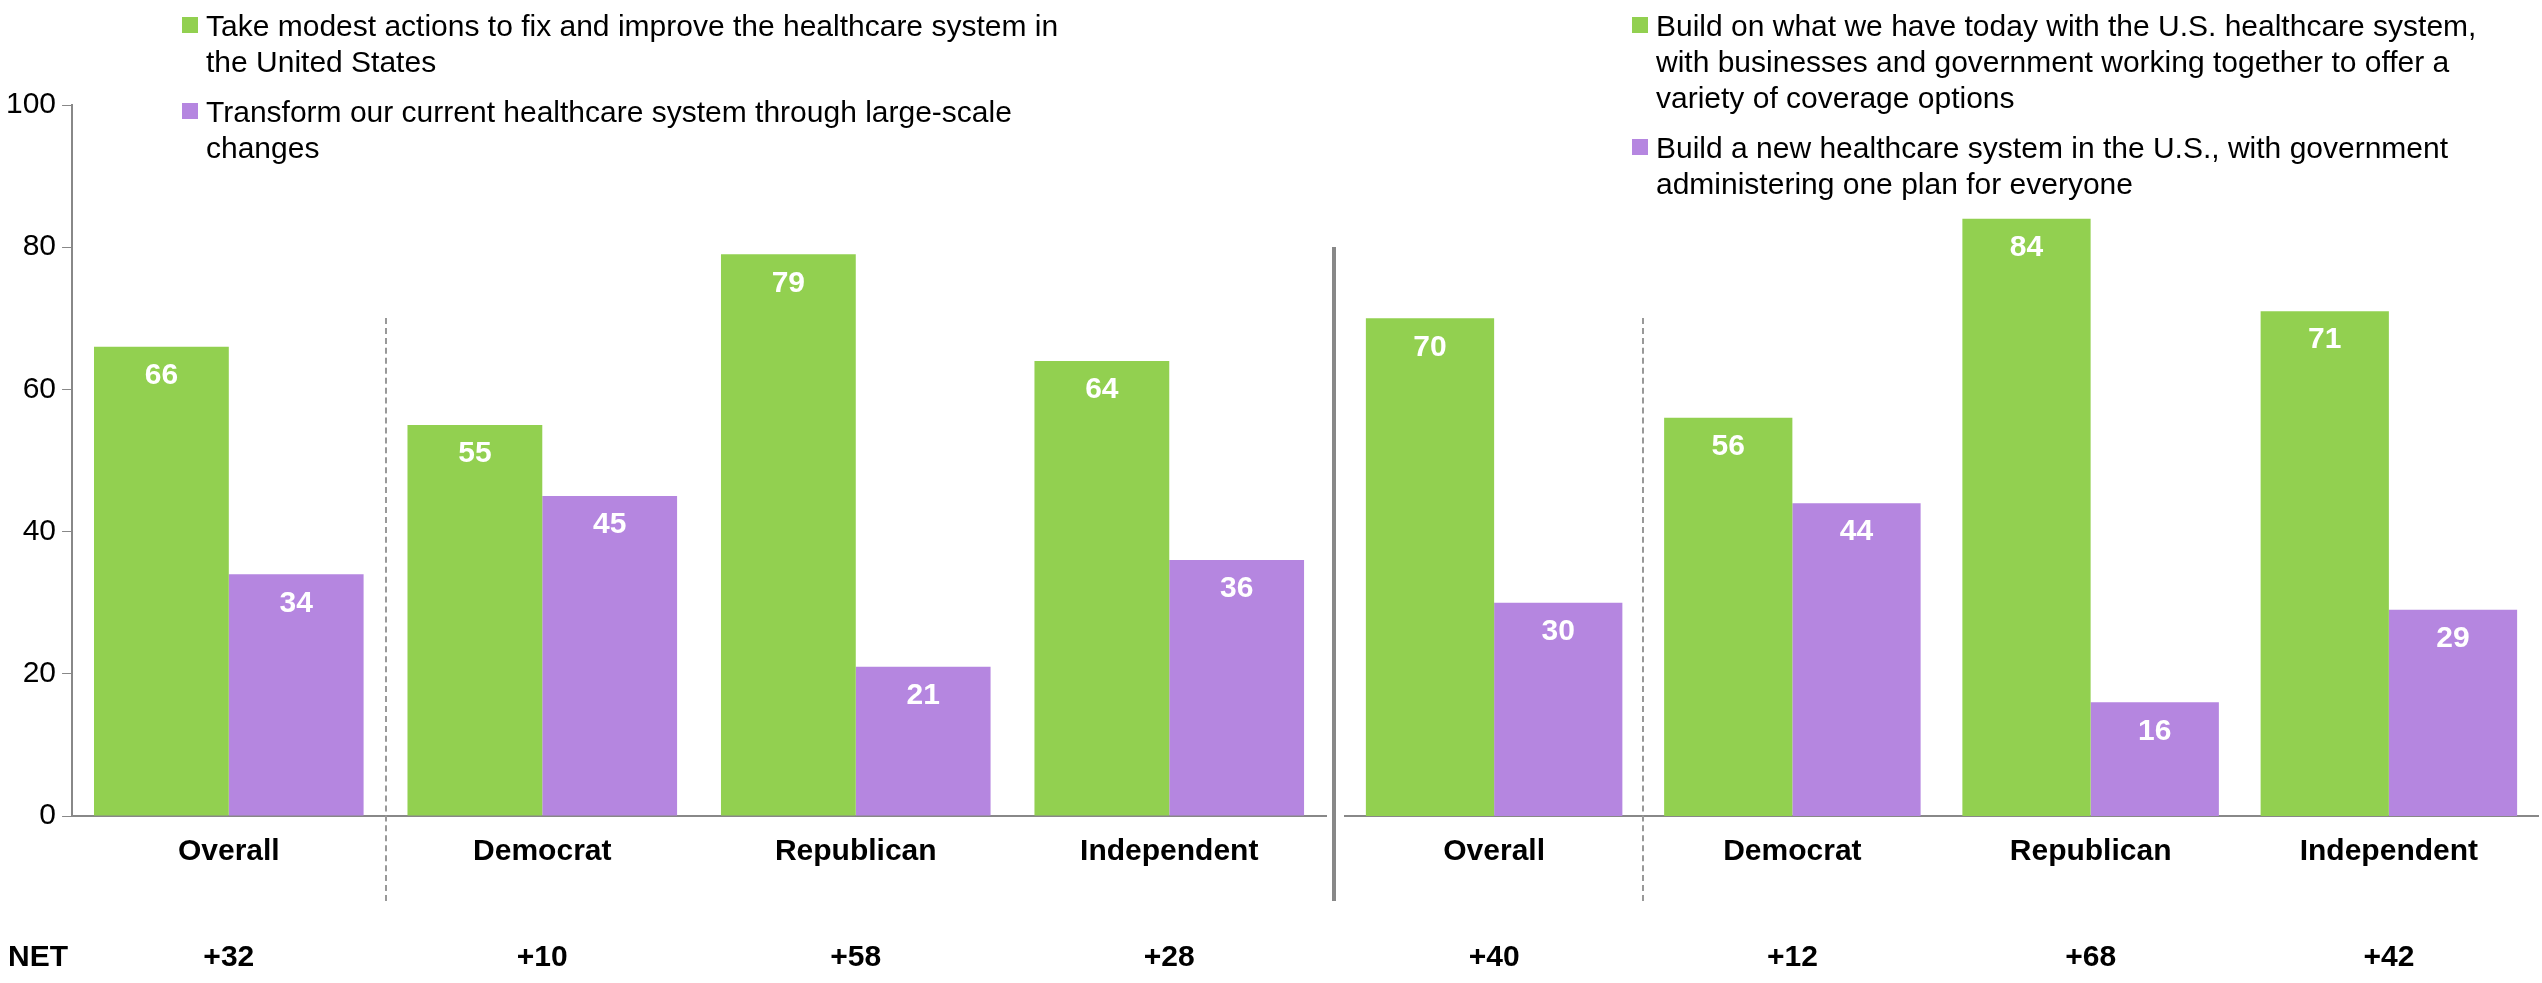  Describe the element at coordinates (1728, 445) in the screenshot. I see `data-label: 56` at that location.